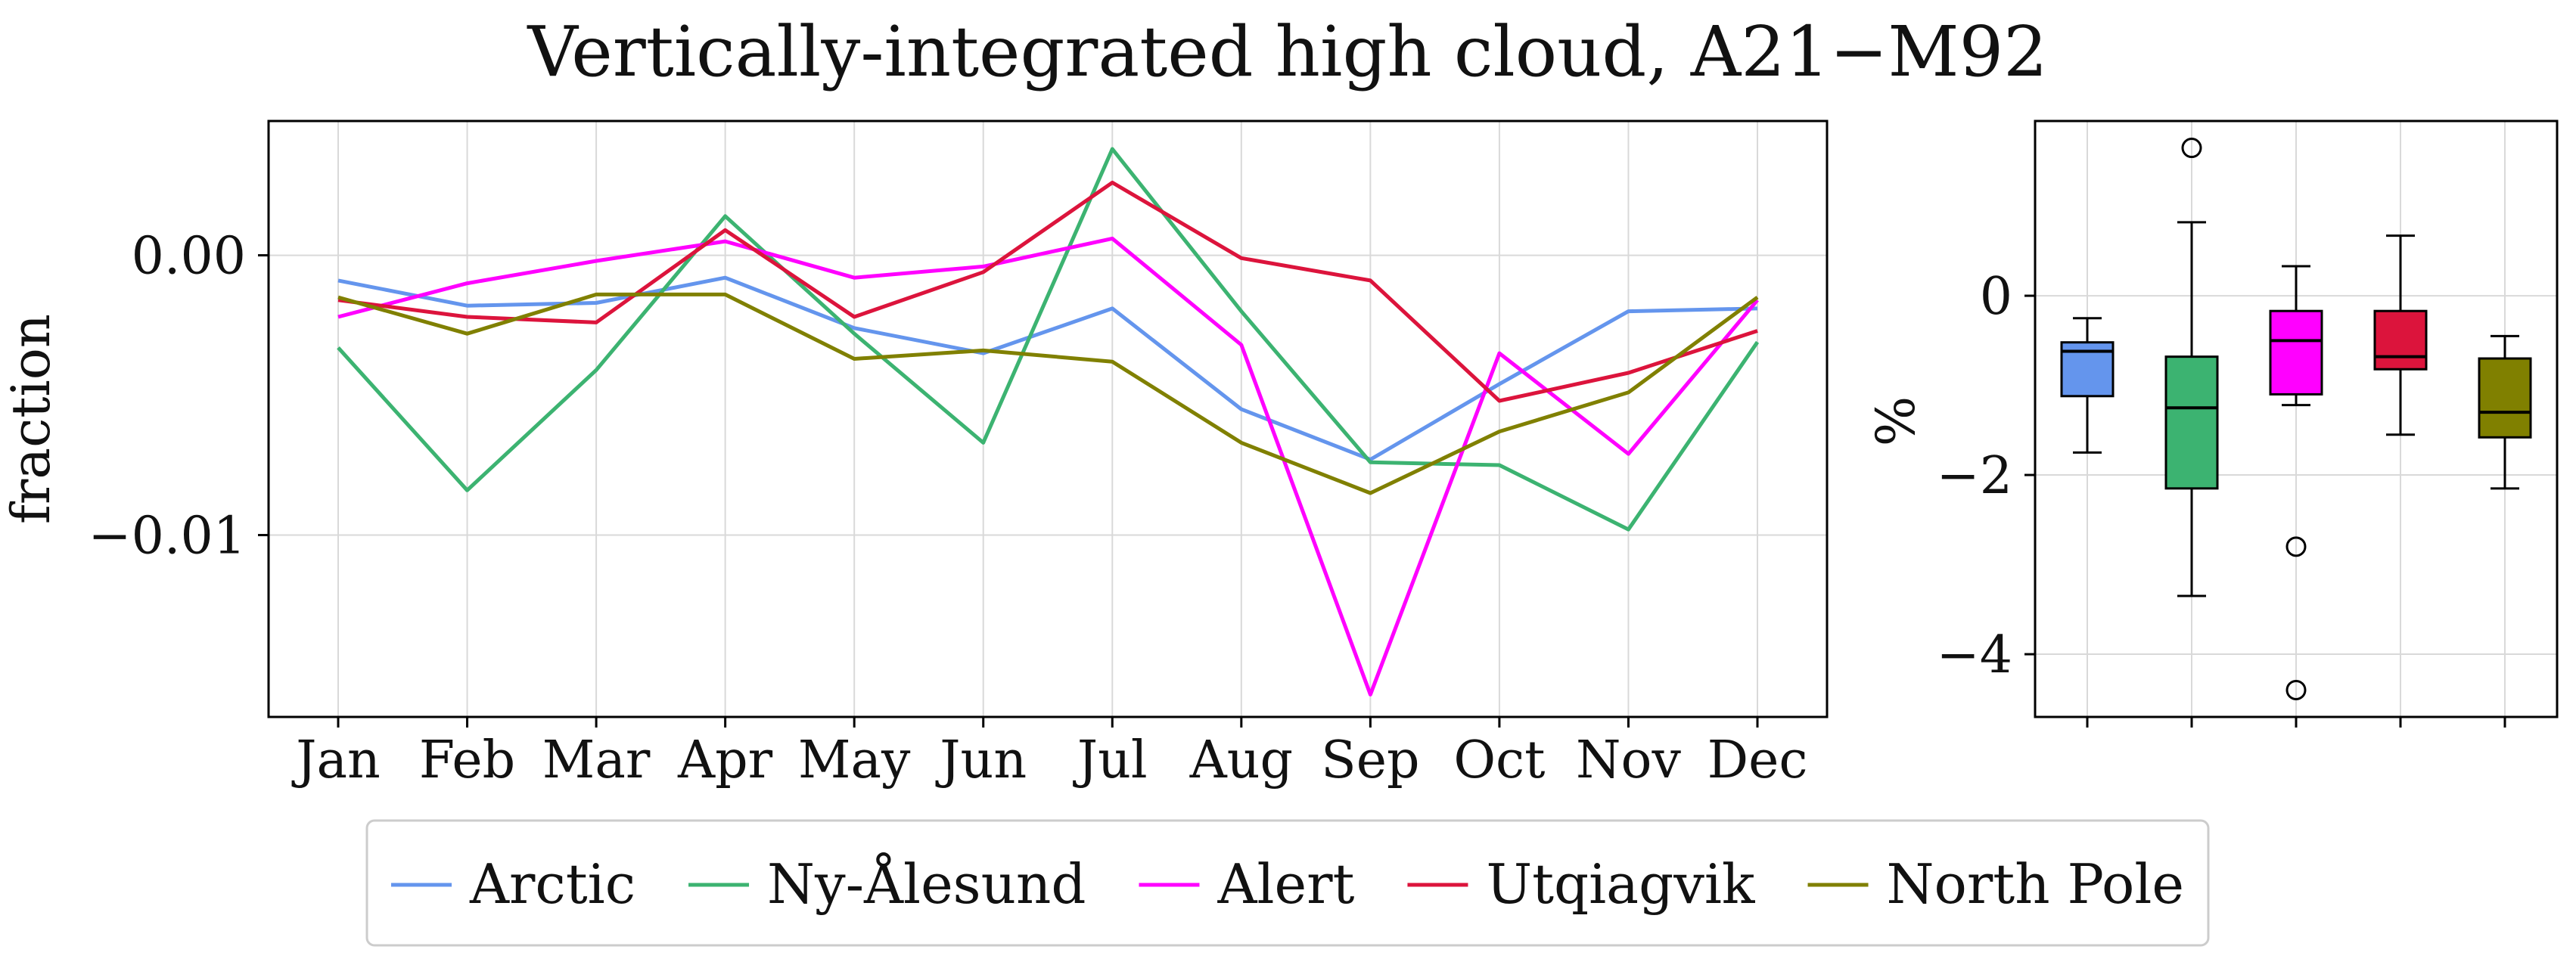 The width and height of the screenshot is (2576, 965). What do you see at coordinates (1757, 760) in the screenshot?
I see `x-tick-label-dec: Dec` at bounding box center [1757, 760].